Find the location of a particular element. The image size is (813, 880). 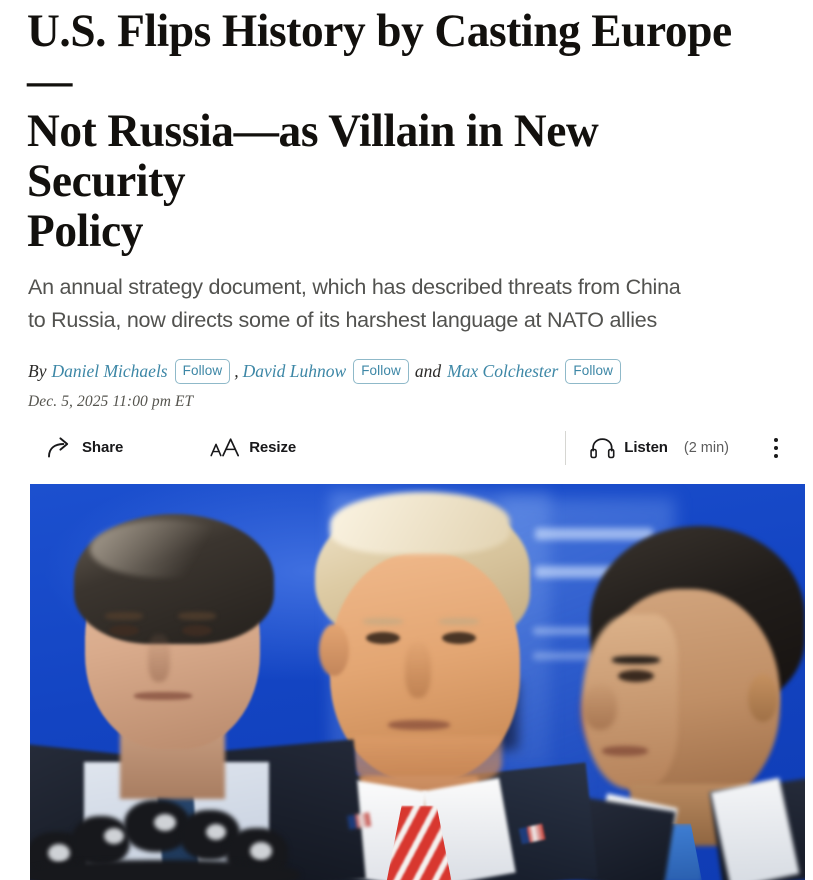

person-left-mouth is located at coordinates (163, 695).